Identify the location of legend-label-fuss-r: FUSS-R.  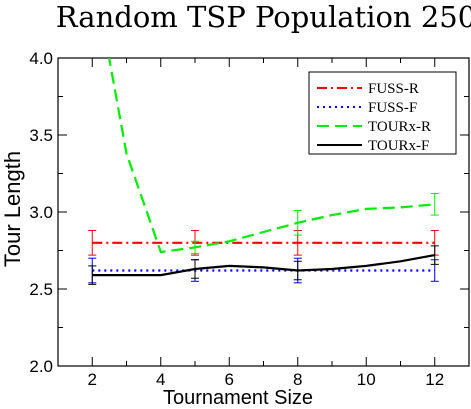
(393, 89).